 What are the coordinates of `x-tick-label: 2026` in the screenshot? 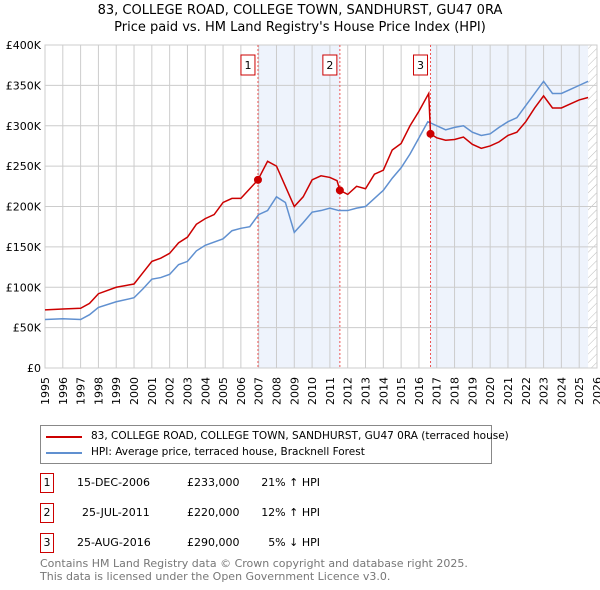 It's located at (595, 391).